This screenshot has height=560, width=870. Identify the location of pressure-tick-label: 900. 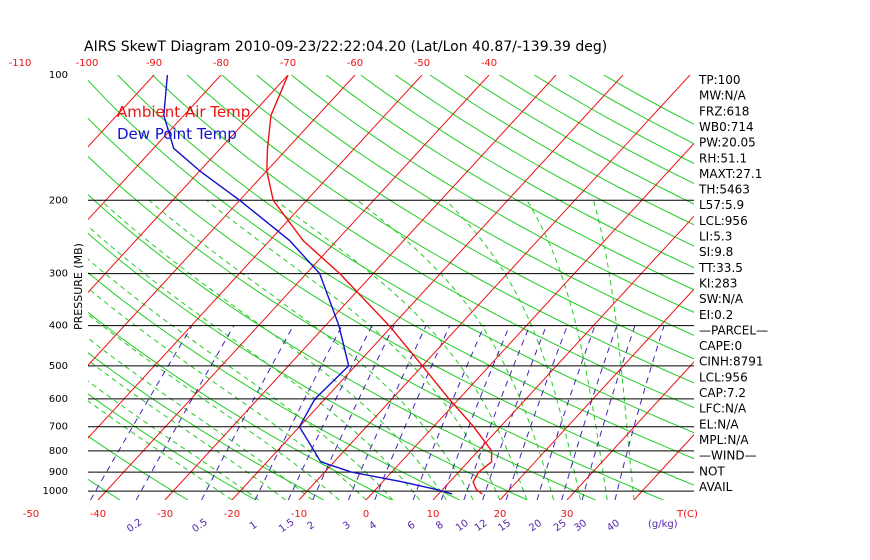
(58, 472).